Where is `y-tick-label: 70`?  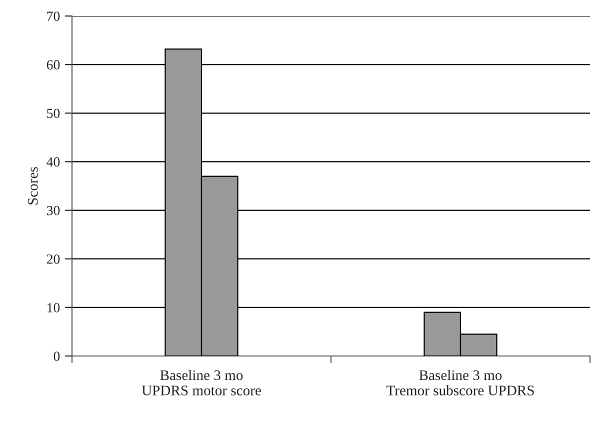 y-tick-label: 70 is located at coordinates (53, 16).